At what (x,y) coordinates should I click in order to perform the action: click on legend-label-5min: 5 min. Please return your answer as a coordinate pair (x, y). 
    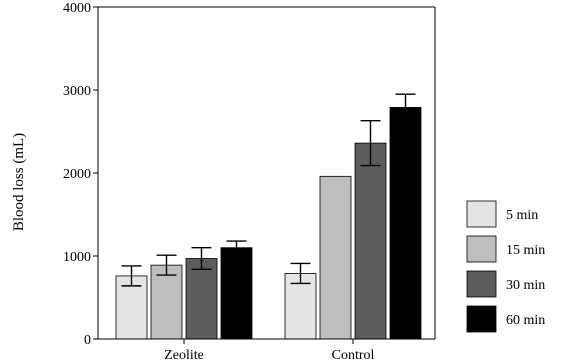
    Looking at the image, I should click on (522, 215).